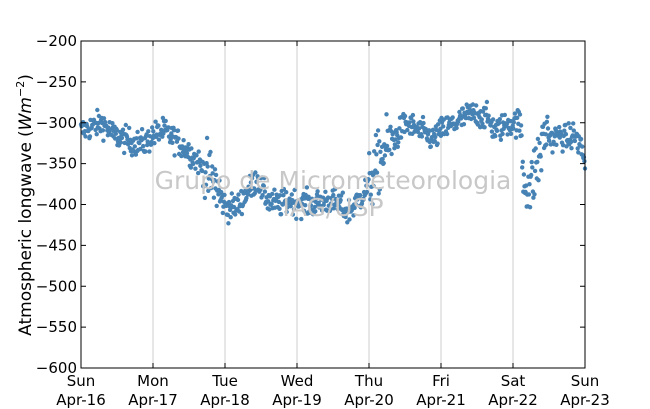 Image resolution: width=650 pixels, height=409 pixels. I want to click on x-tick-day: Wed, so click(297, 381).